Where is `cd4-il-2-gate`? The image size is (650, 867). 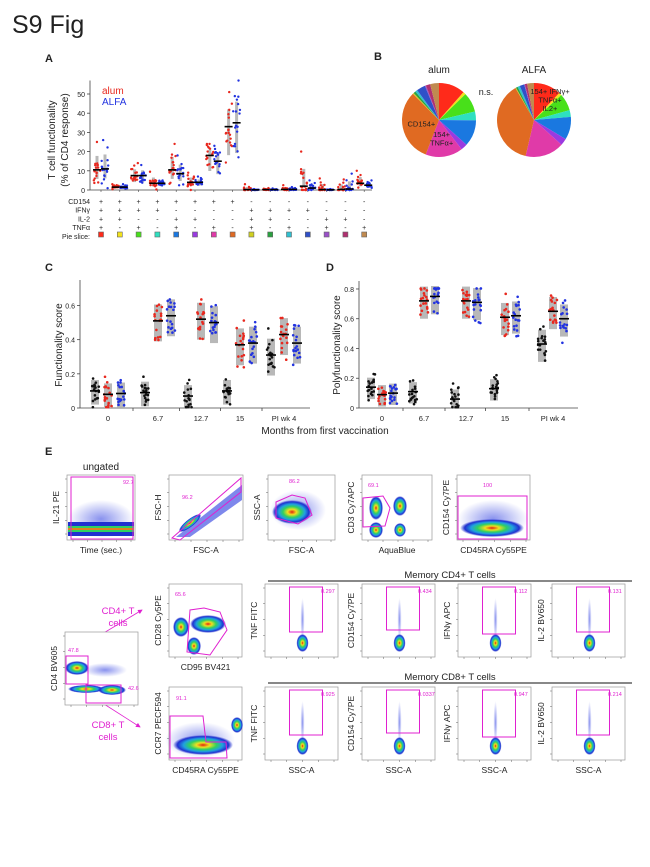
cd4-il-2-gate is located at coordinates (593, 609).